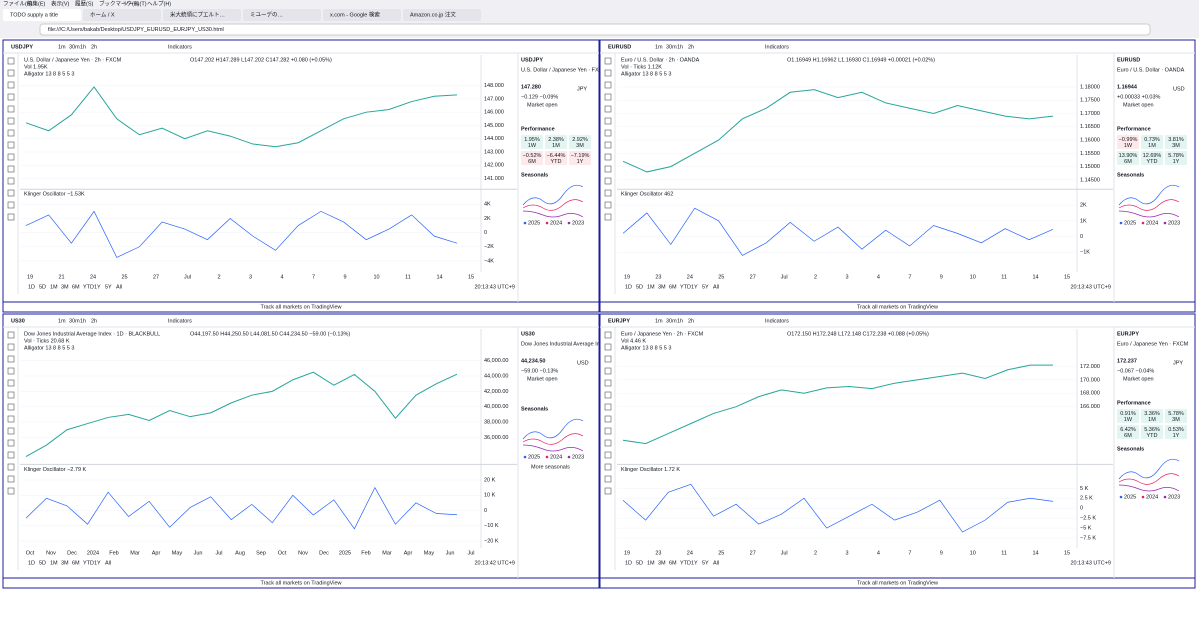 The height and width of the screenshot is (635, 1199). Describe the element at coordinates (60, 3) in the screenshot. I see `menu-item: 表示(V)` at that location.